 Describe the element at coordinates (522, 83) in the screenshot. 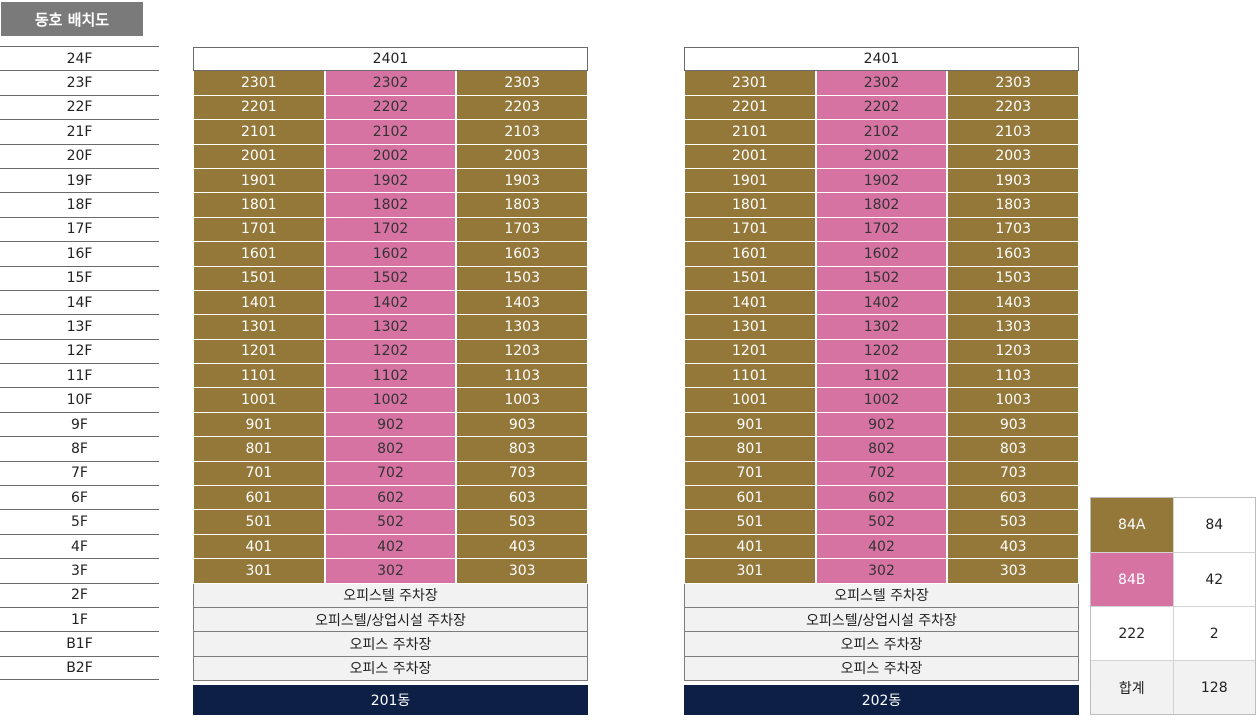

I see `unit-cell: 2303` at that location.